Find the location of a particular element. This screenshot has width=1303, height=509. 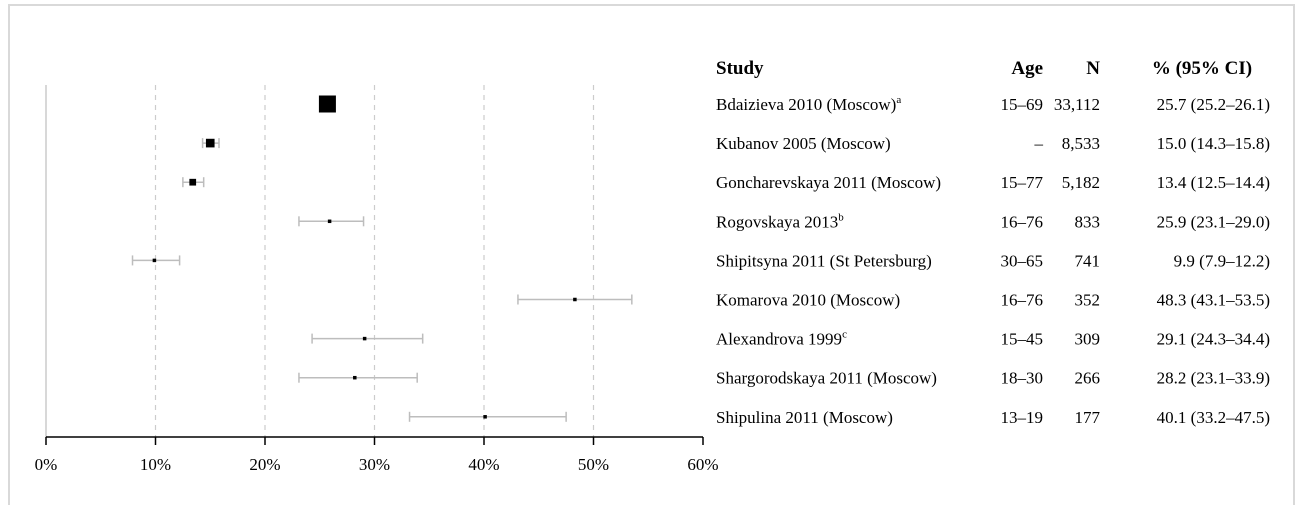

study-n: 741 is located at coordinates (1088, 260).